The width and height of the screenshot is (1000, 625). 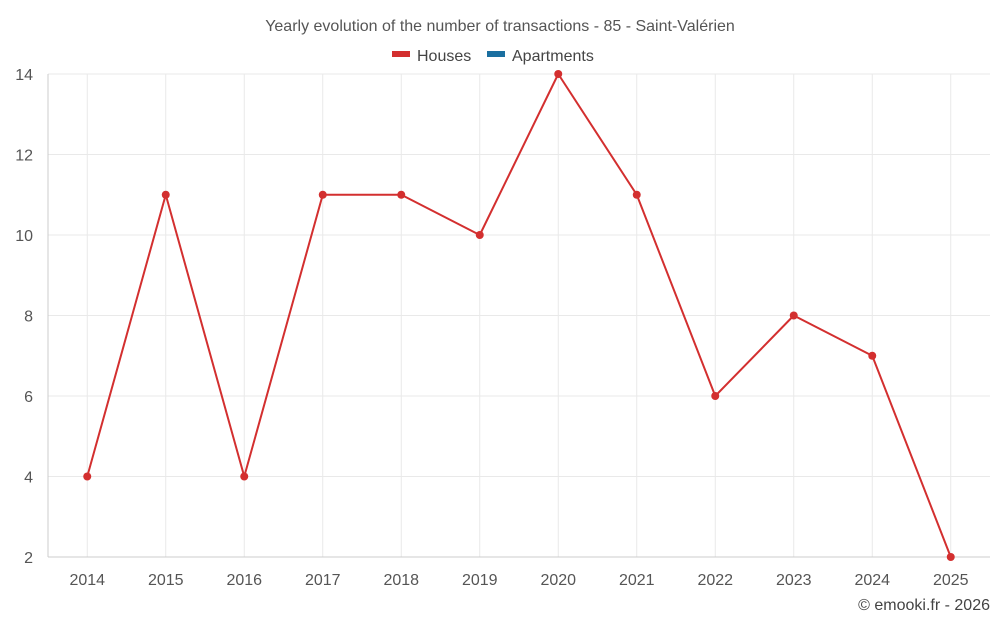 What do you see at coordinates (793, 315) in the screenshot?
I see `data-point-houses-2023` at bounding box center [793, 315].